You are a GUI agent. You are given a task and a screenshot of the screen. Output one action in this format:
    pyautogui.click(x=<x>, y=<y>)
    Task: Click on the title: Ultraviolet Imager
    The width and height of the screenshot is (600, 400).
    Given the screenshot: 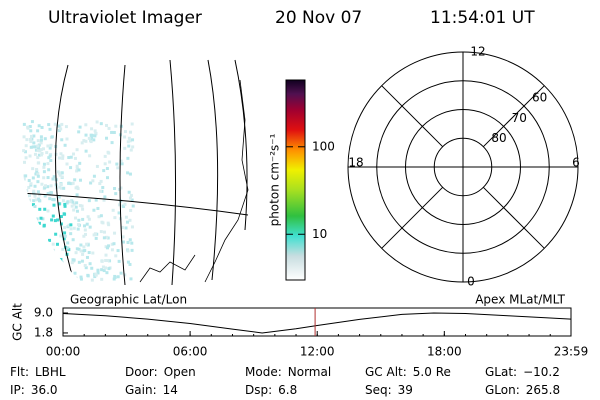 What is the action you would take?
    pyautogui.click(x=125, y=18)
    